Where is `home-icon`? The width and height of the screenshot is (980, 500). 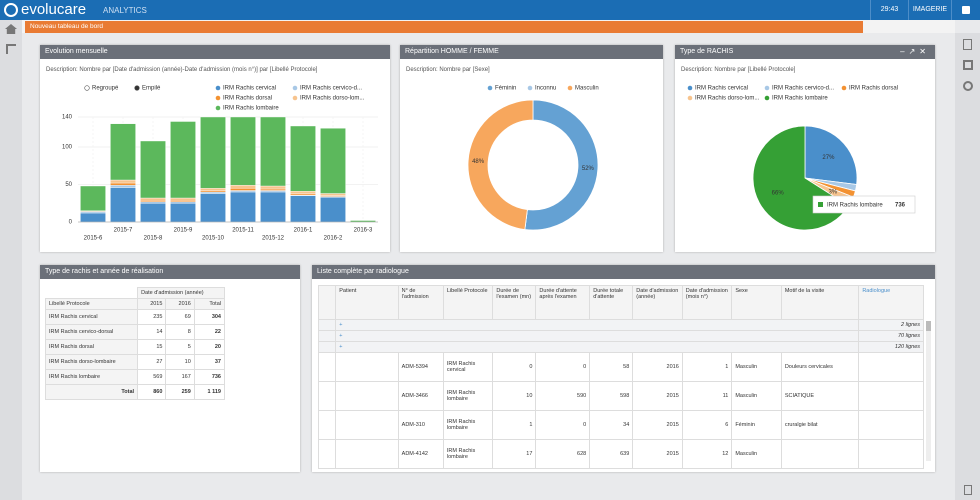 home-icon is located at coordinates (11, 29).